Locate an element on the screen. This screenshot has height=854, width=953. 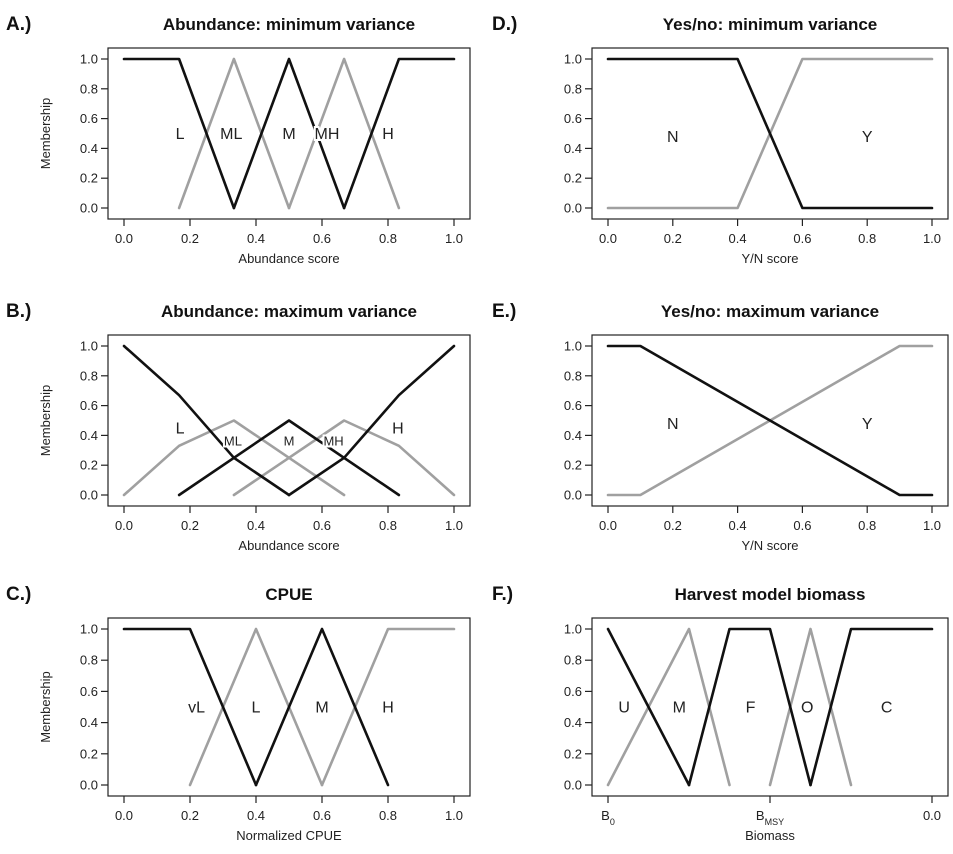
chart-title: CPUE is located at coordinates (288, 594).